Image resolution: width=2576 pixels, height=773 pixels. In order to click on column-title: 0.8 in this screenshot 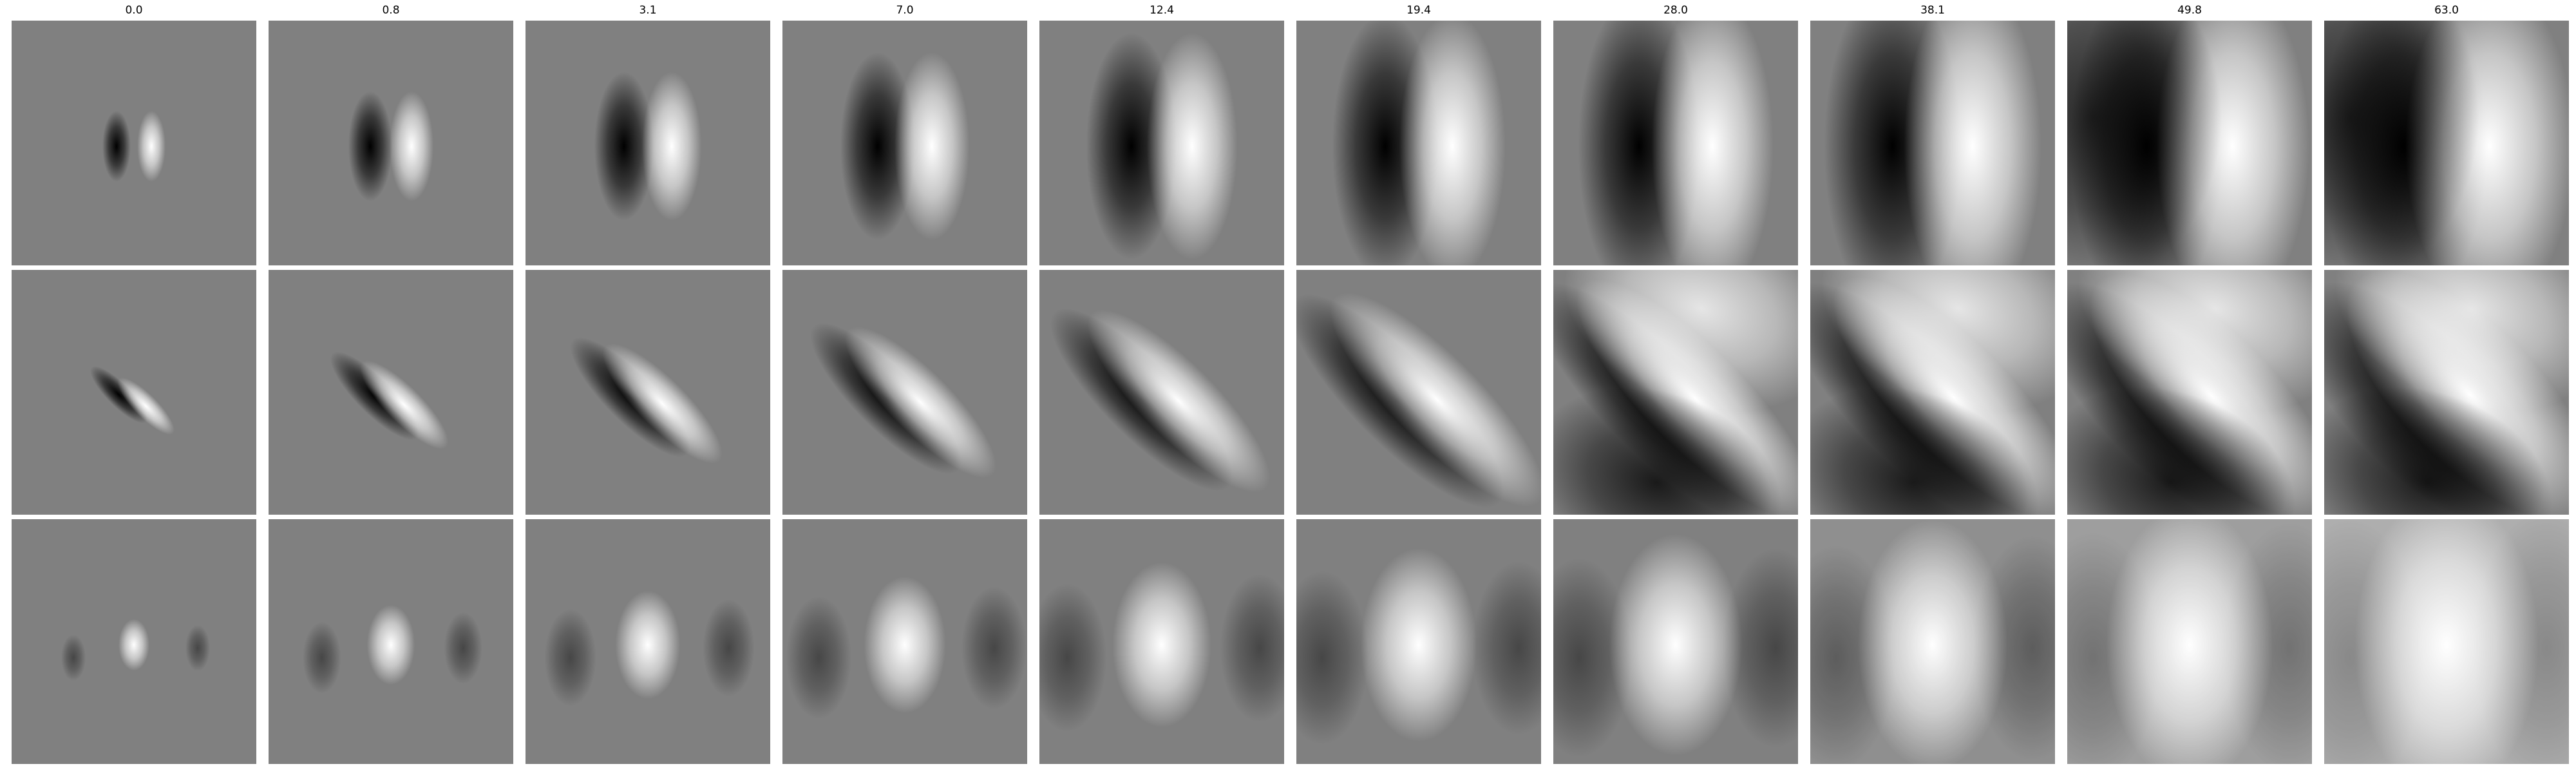, I will do `click(391, 10)`.